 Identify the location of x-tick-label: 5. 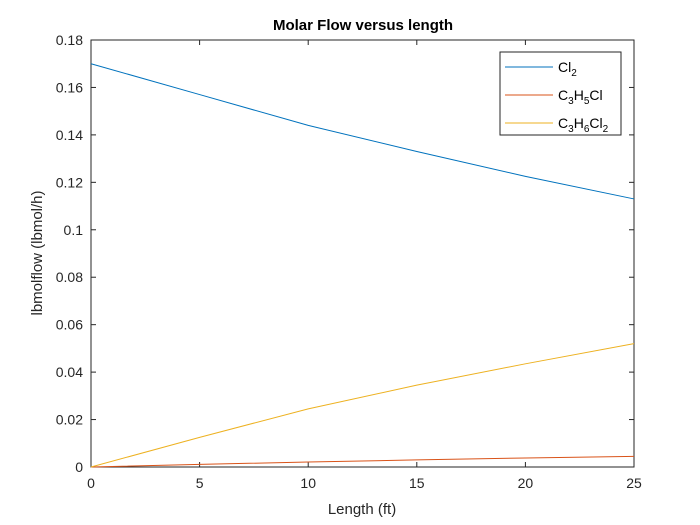
(200, 483).